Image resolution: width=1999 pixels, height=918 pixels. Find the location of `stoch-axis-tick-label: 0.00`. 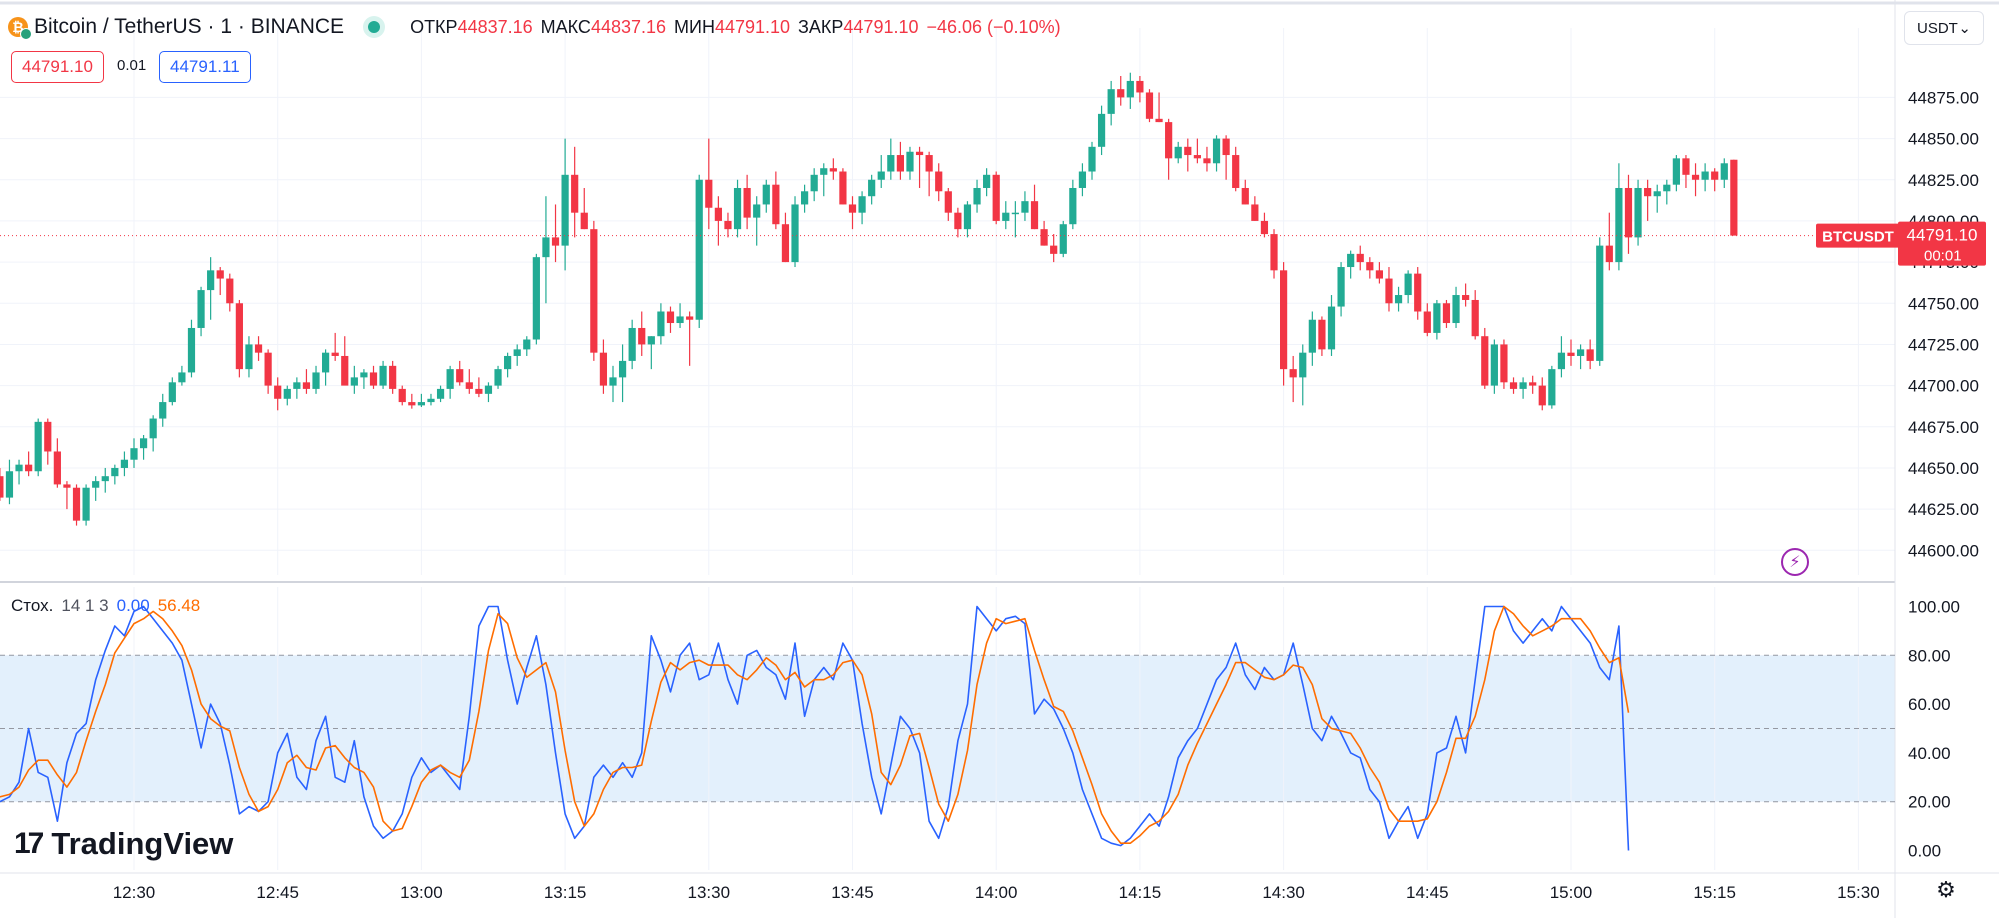

stoch-axis-tick-label: 0.00 is located at coordinates (1924, 850).